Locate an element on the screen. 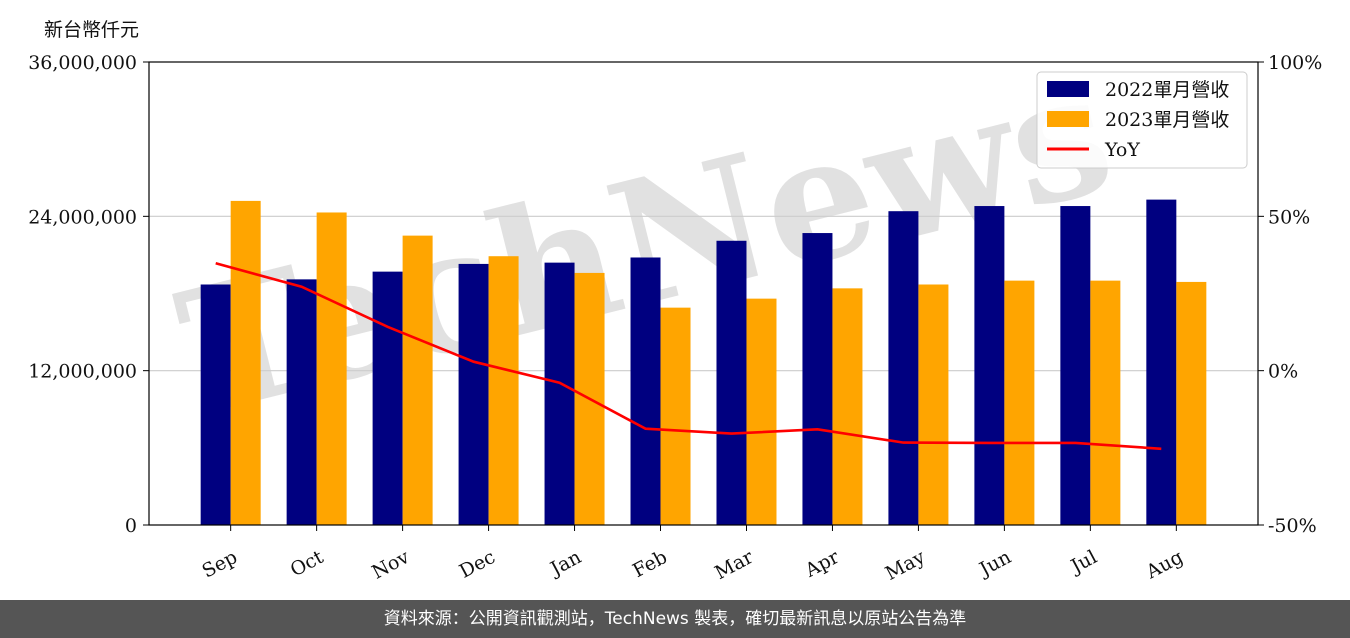 This screenshot has height=638, width=1350. y-left-tick-label: 24,000,000 is located at coordinates (82, 217).